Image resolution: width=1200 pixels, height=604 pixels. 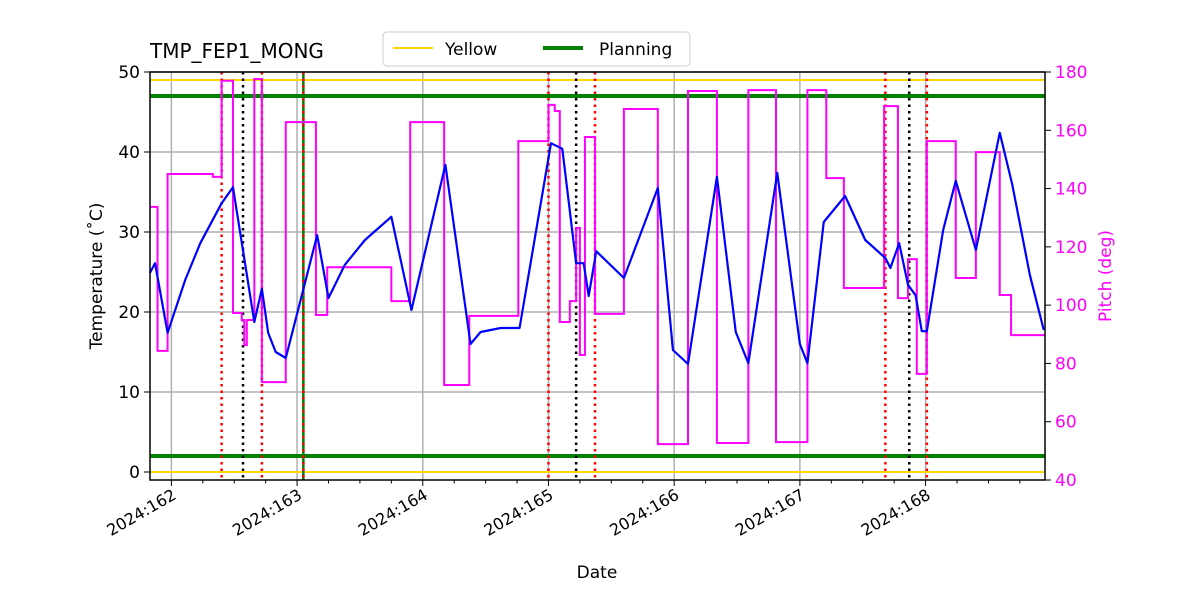 I want to click on x-axis-label: Date, so click(x=597, y=573).